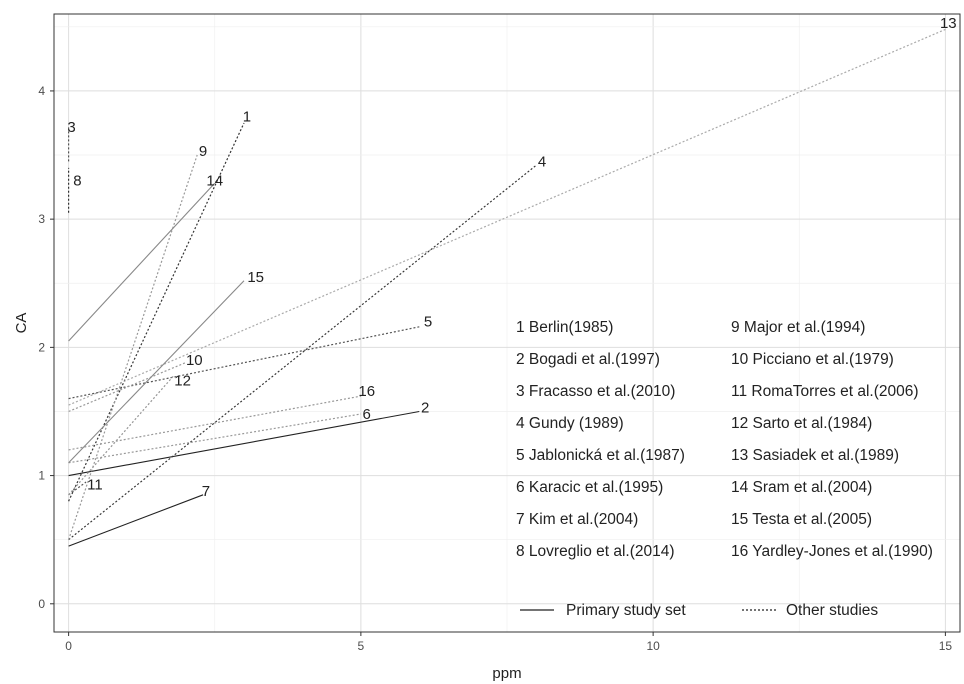 The image size is (964, 684). I want to click on y-tick-label: 2, so click(41, 347).